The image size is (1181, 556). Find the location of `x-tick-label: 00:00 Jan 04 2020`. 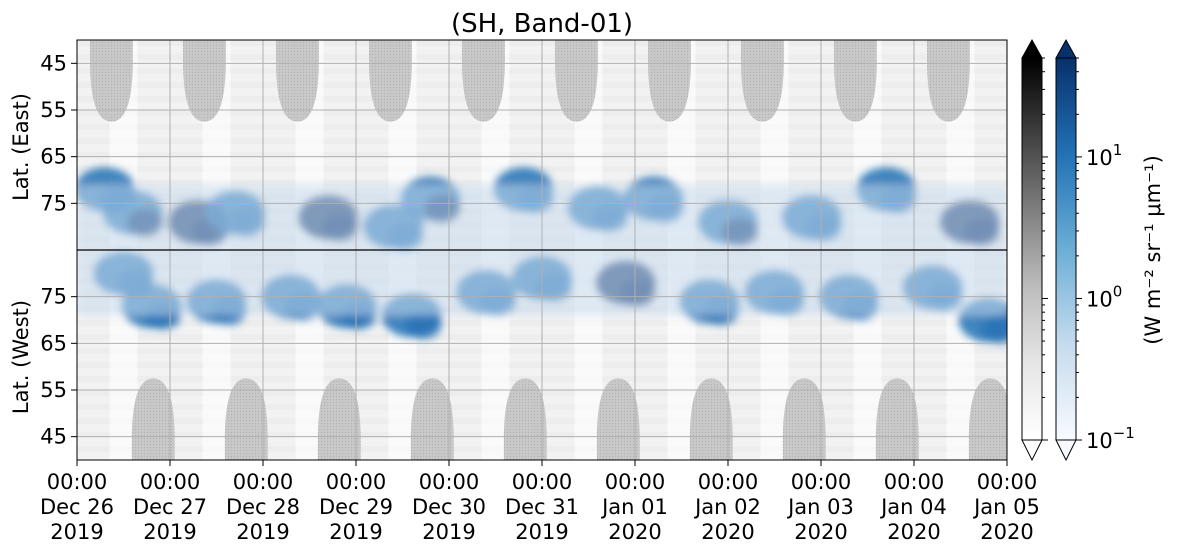

x-tick-label: 00:00 Jan 04 2020 is located at coordinates (913, 507).